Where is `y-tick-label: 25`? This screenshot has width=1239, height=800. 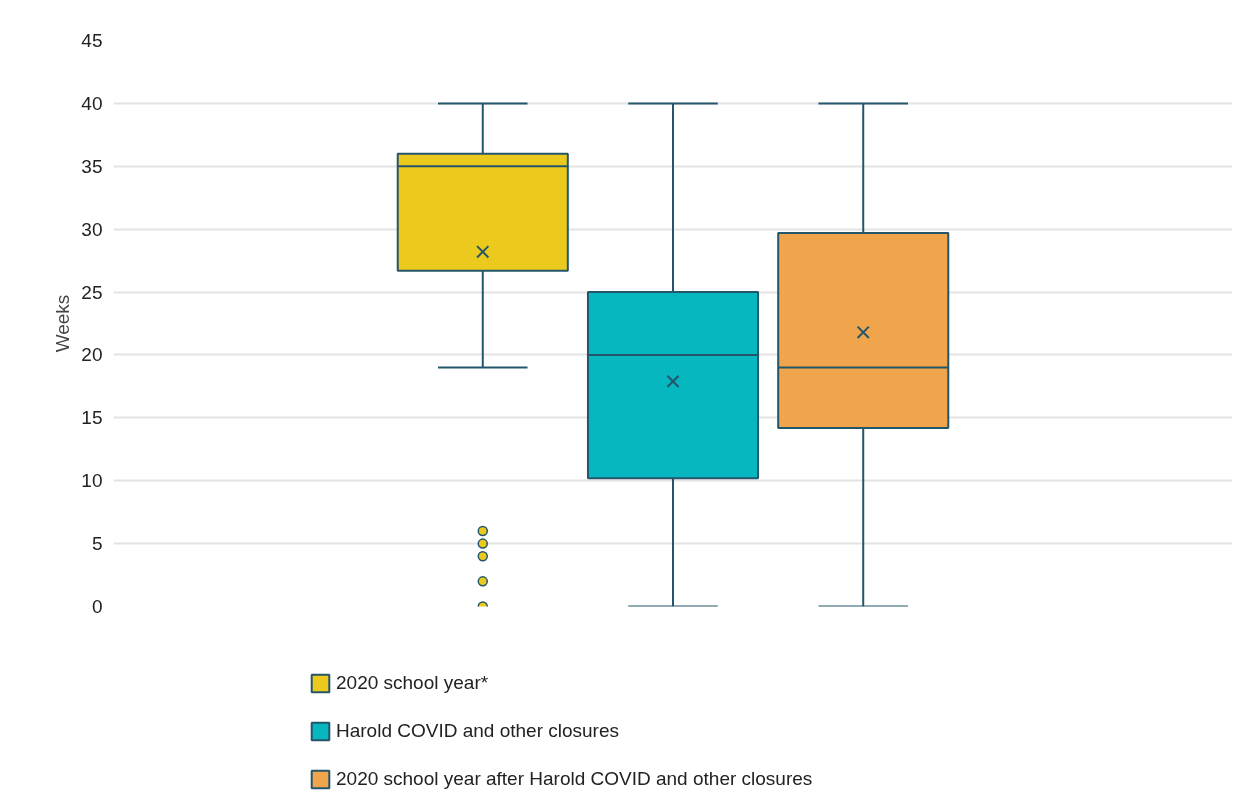 y-tick-label: 25 is located at coordinates (92, 292).